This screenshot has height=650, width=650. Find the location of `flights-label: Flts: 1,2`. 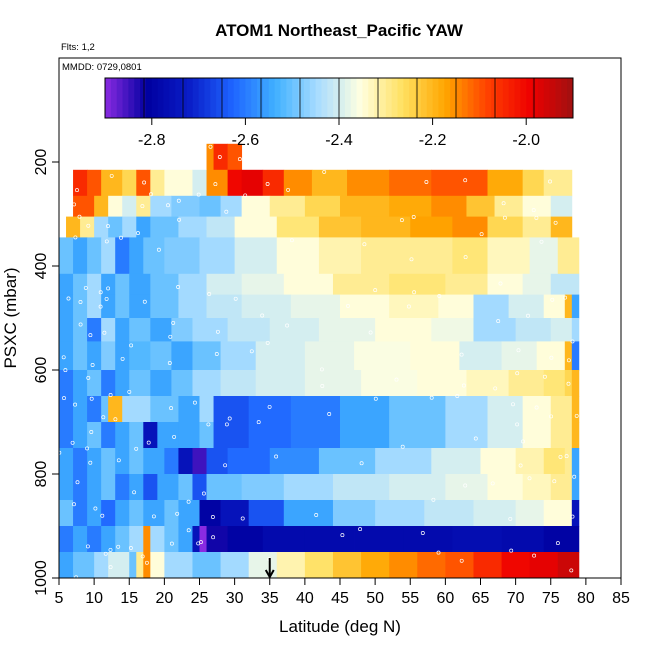

flights-label: Flts: 1,2 is located at coordinates (78, 47).